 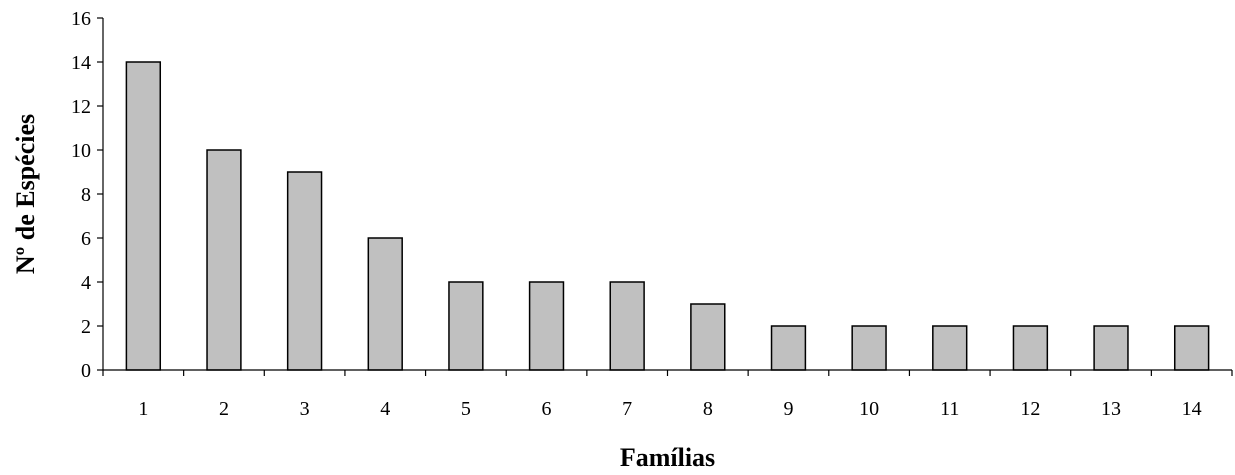 What do you see at coordinates (305, 409) in the screenshot?
I see `x-tick-label-3: 3` at bounding box center [305, 409].